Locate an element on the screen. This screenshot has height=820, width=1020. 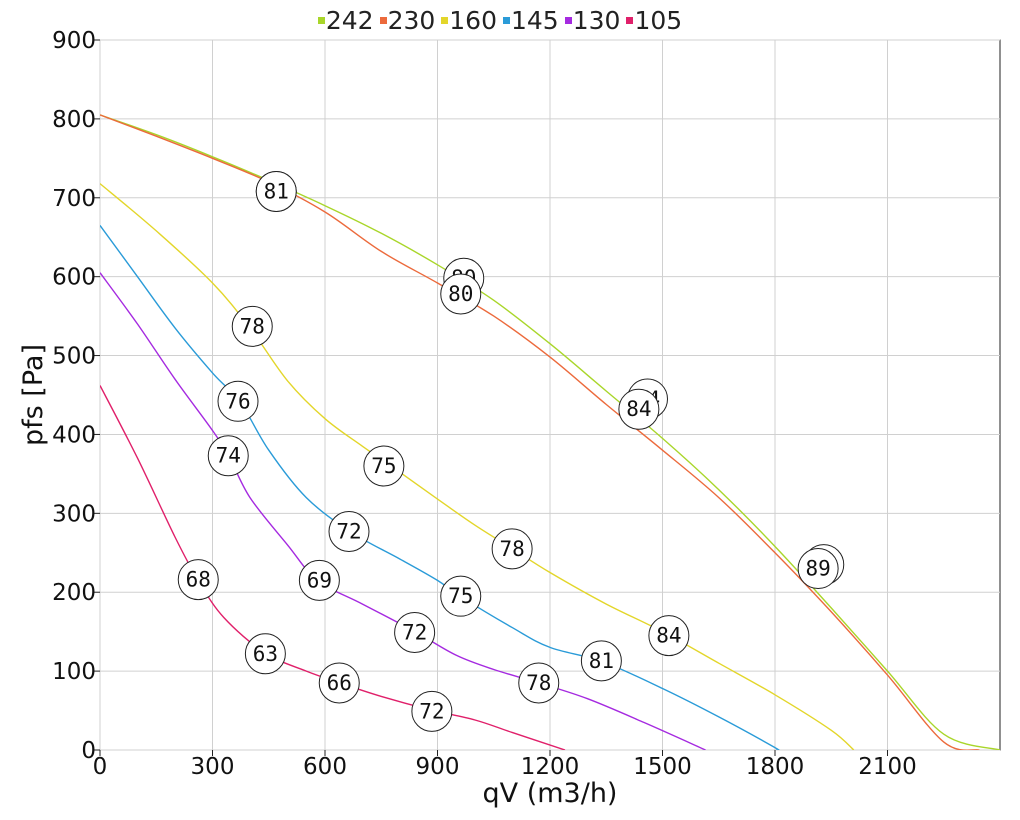
efficiency-label-105: 68 is located at coordinates (198, 580).